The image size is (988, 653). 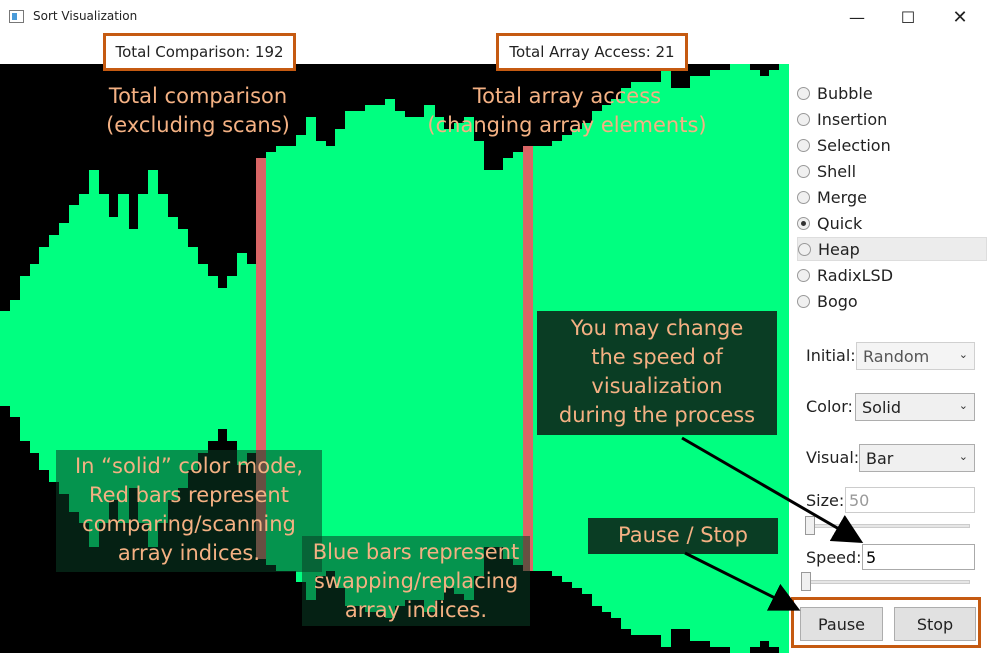 What do you see at coordinates (189, 495) in the screenshot?
I see `annotation-line: Red bars represent` at bounding box center [189, 495].